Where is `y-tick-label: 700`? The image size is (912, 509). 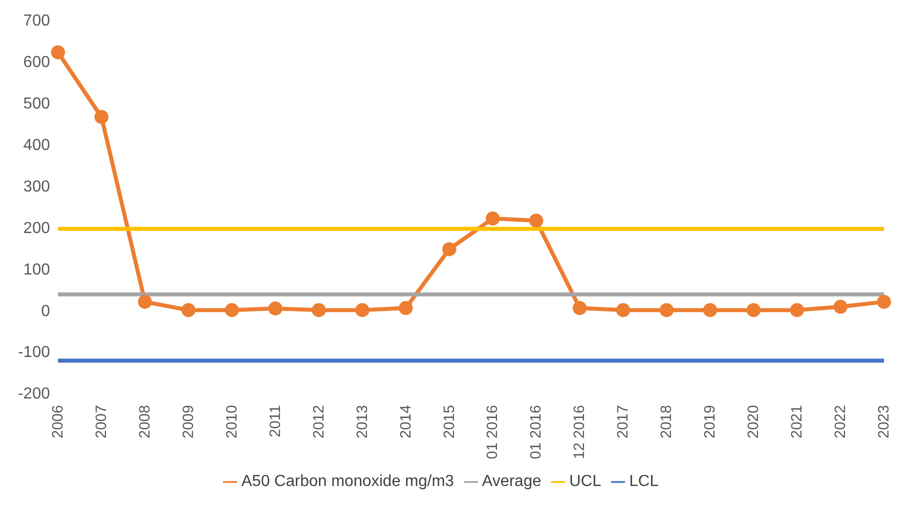 y-tick-label: 700 is located at coordinates (36, 21).